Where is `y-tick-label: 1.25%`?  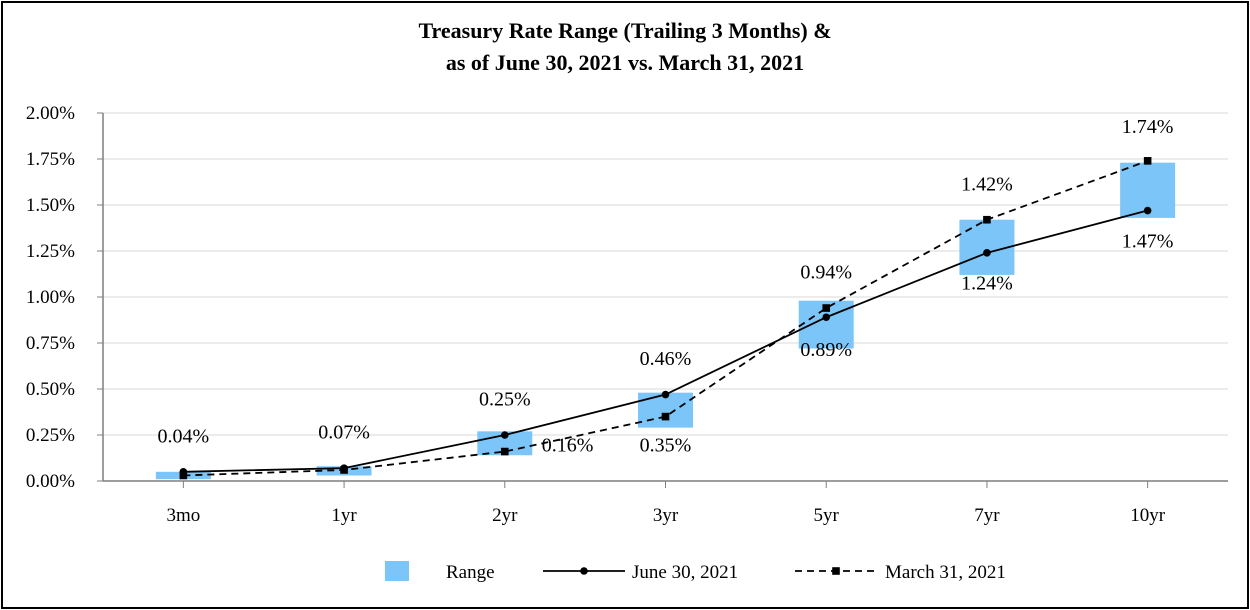
y-tick-label: 1.25% is located at coordinates (50, 251).